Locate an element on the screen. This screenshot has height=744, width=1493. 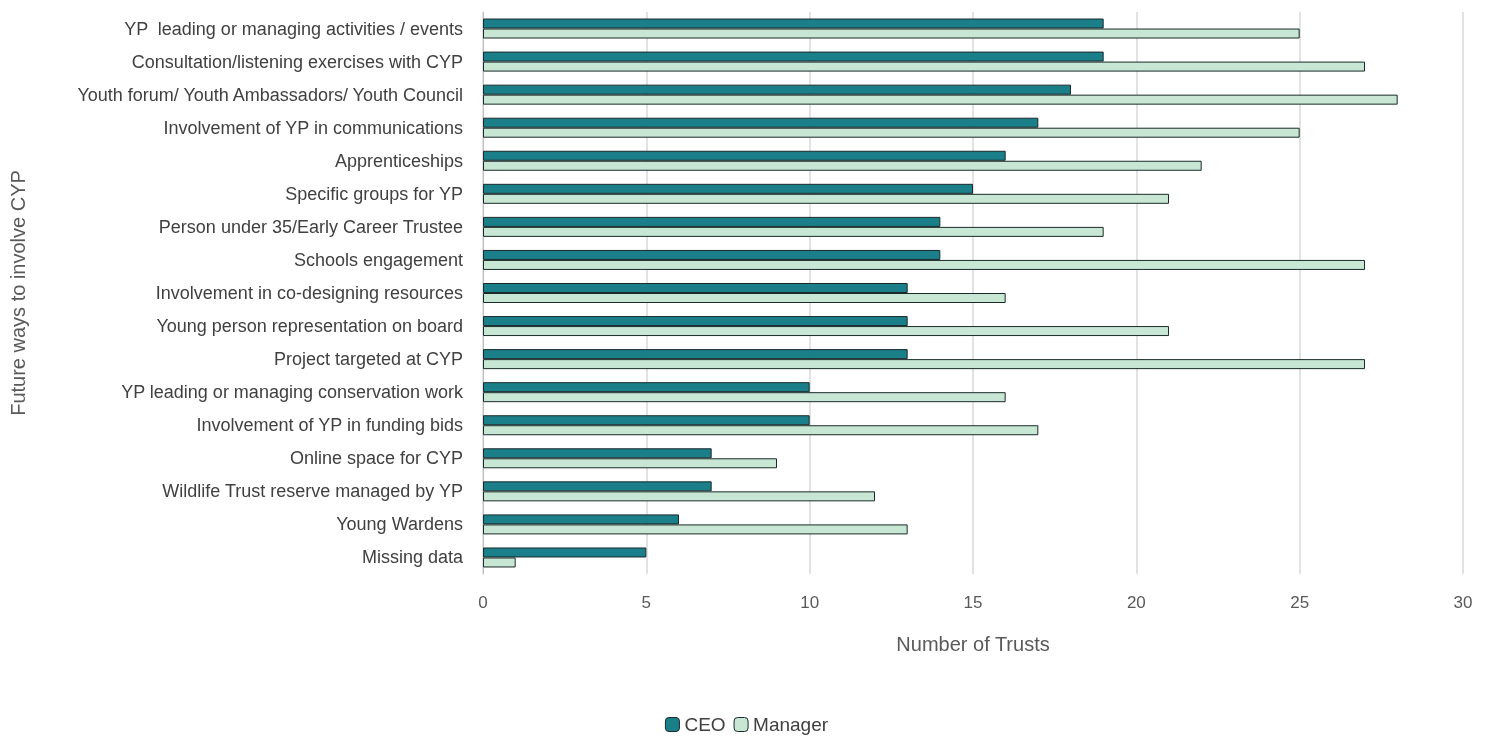
y-tick-label: Schools engagement is located at coordinates (378, 259).